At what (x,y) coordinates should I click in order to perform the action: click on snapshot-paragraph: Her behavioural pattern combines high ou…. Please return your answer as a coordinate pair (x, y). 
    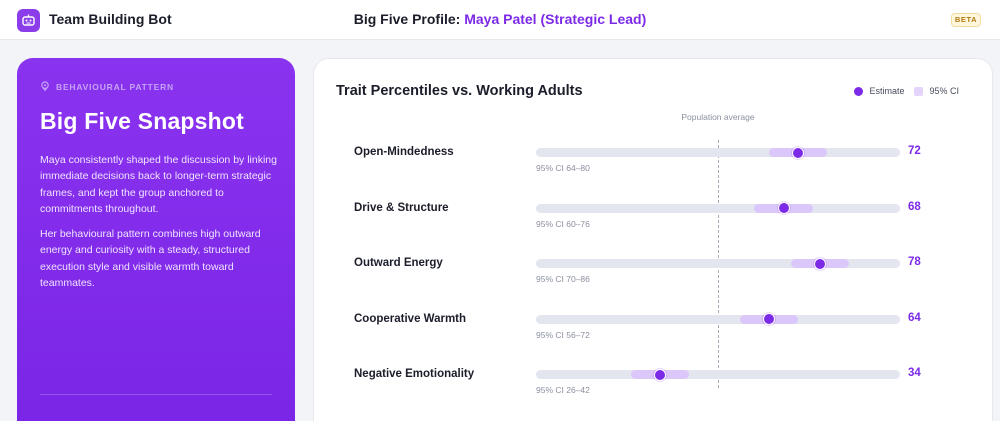
    Looking at the image, I should click on (150, 258).